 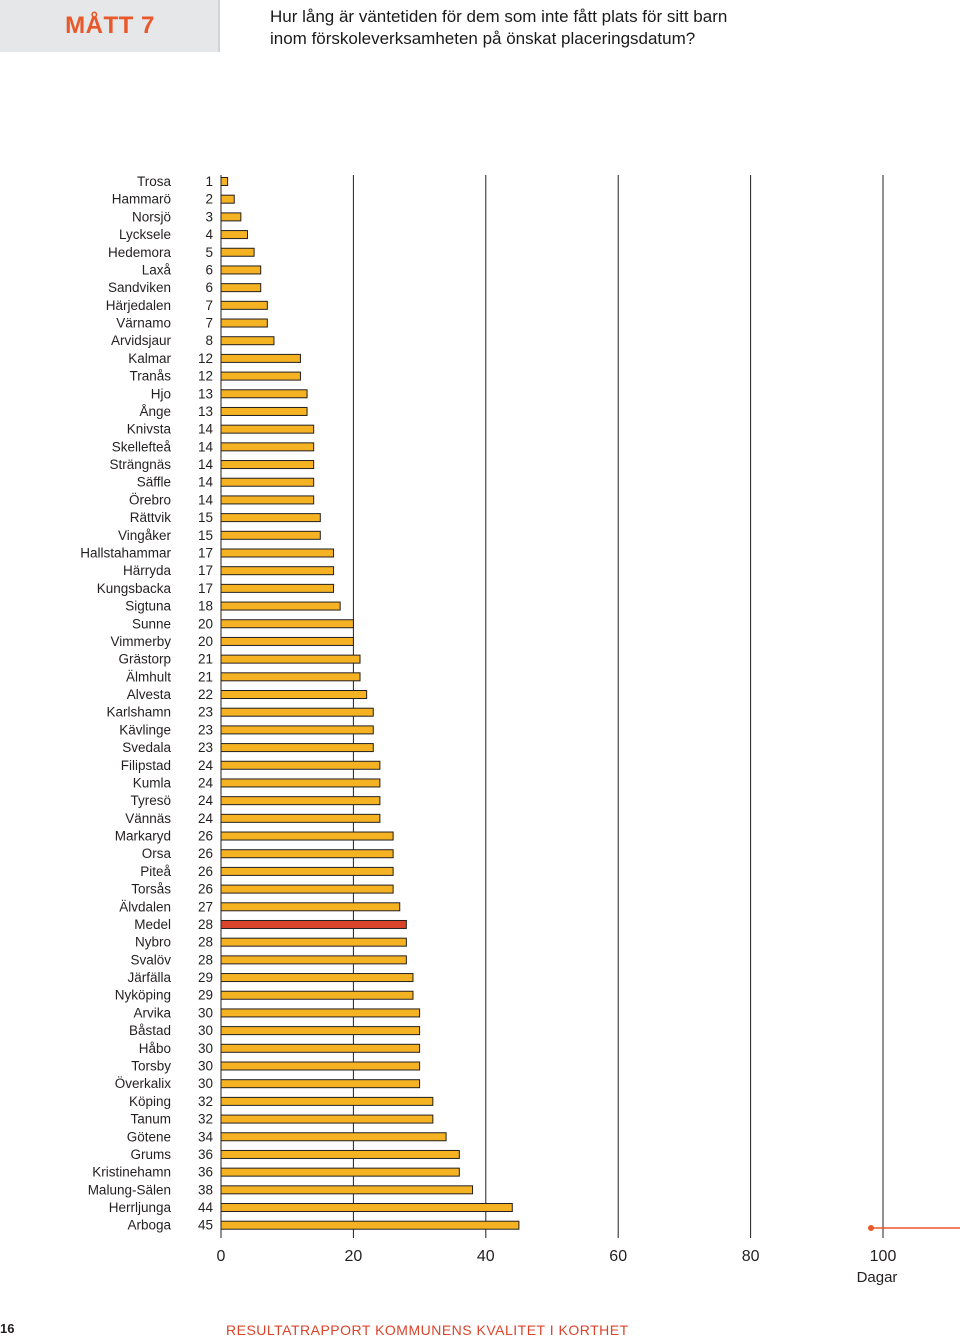 I want to click on category-label: Orsa, so click(x=157, y=853).